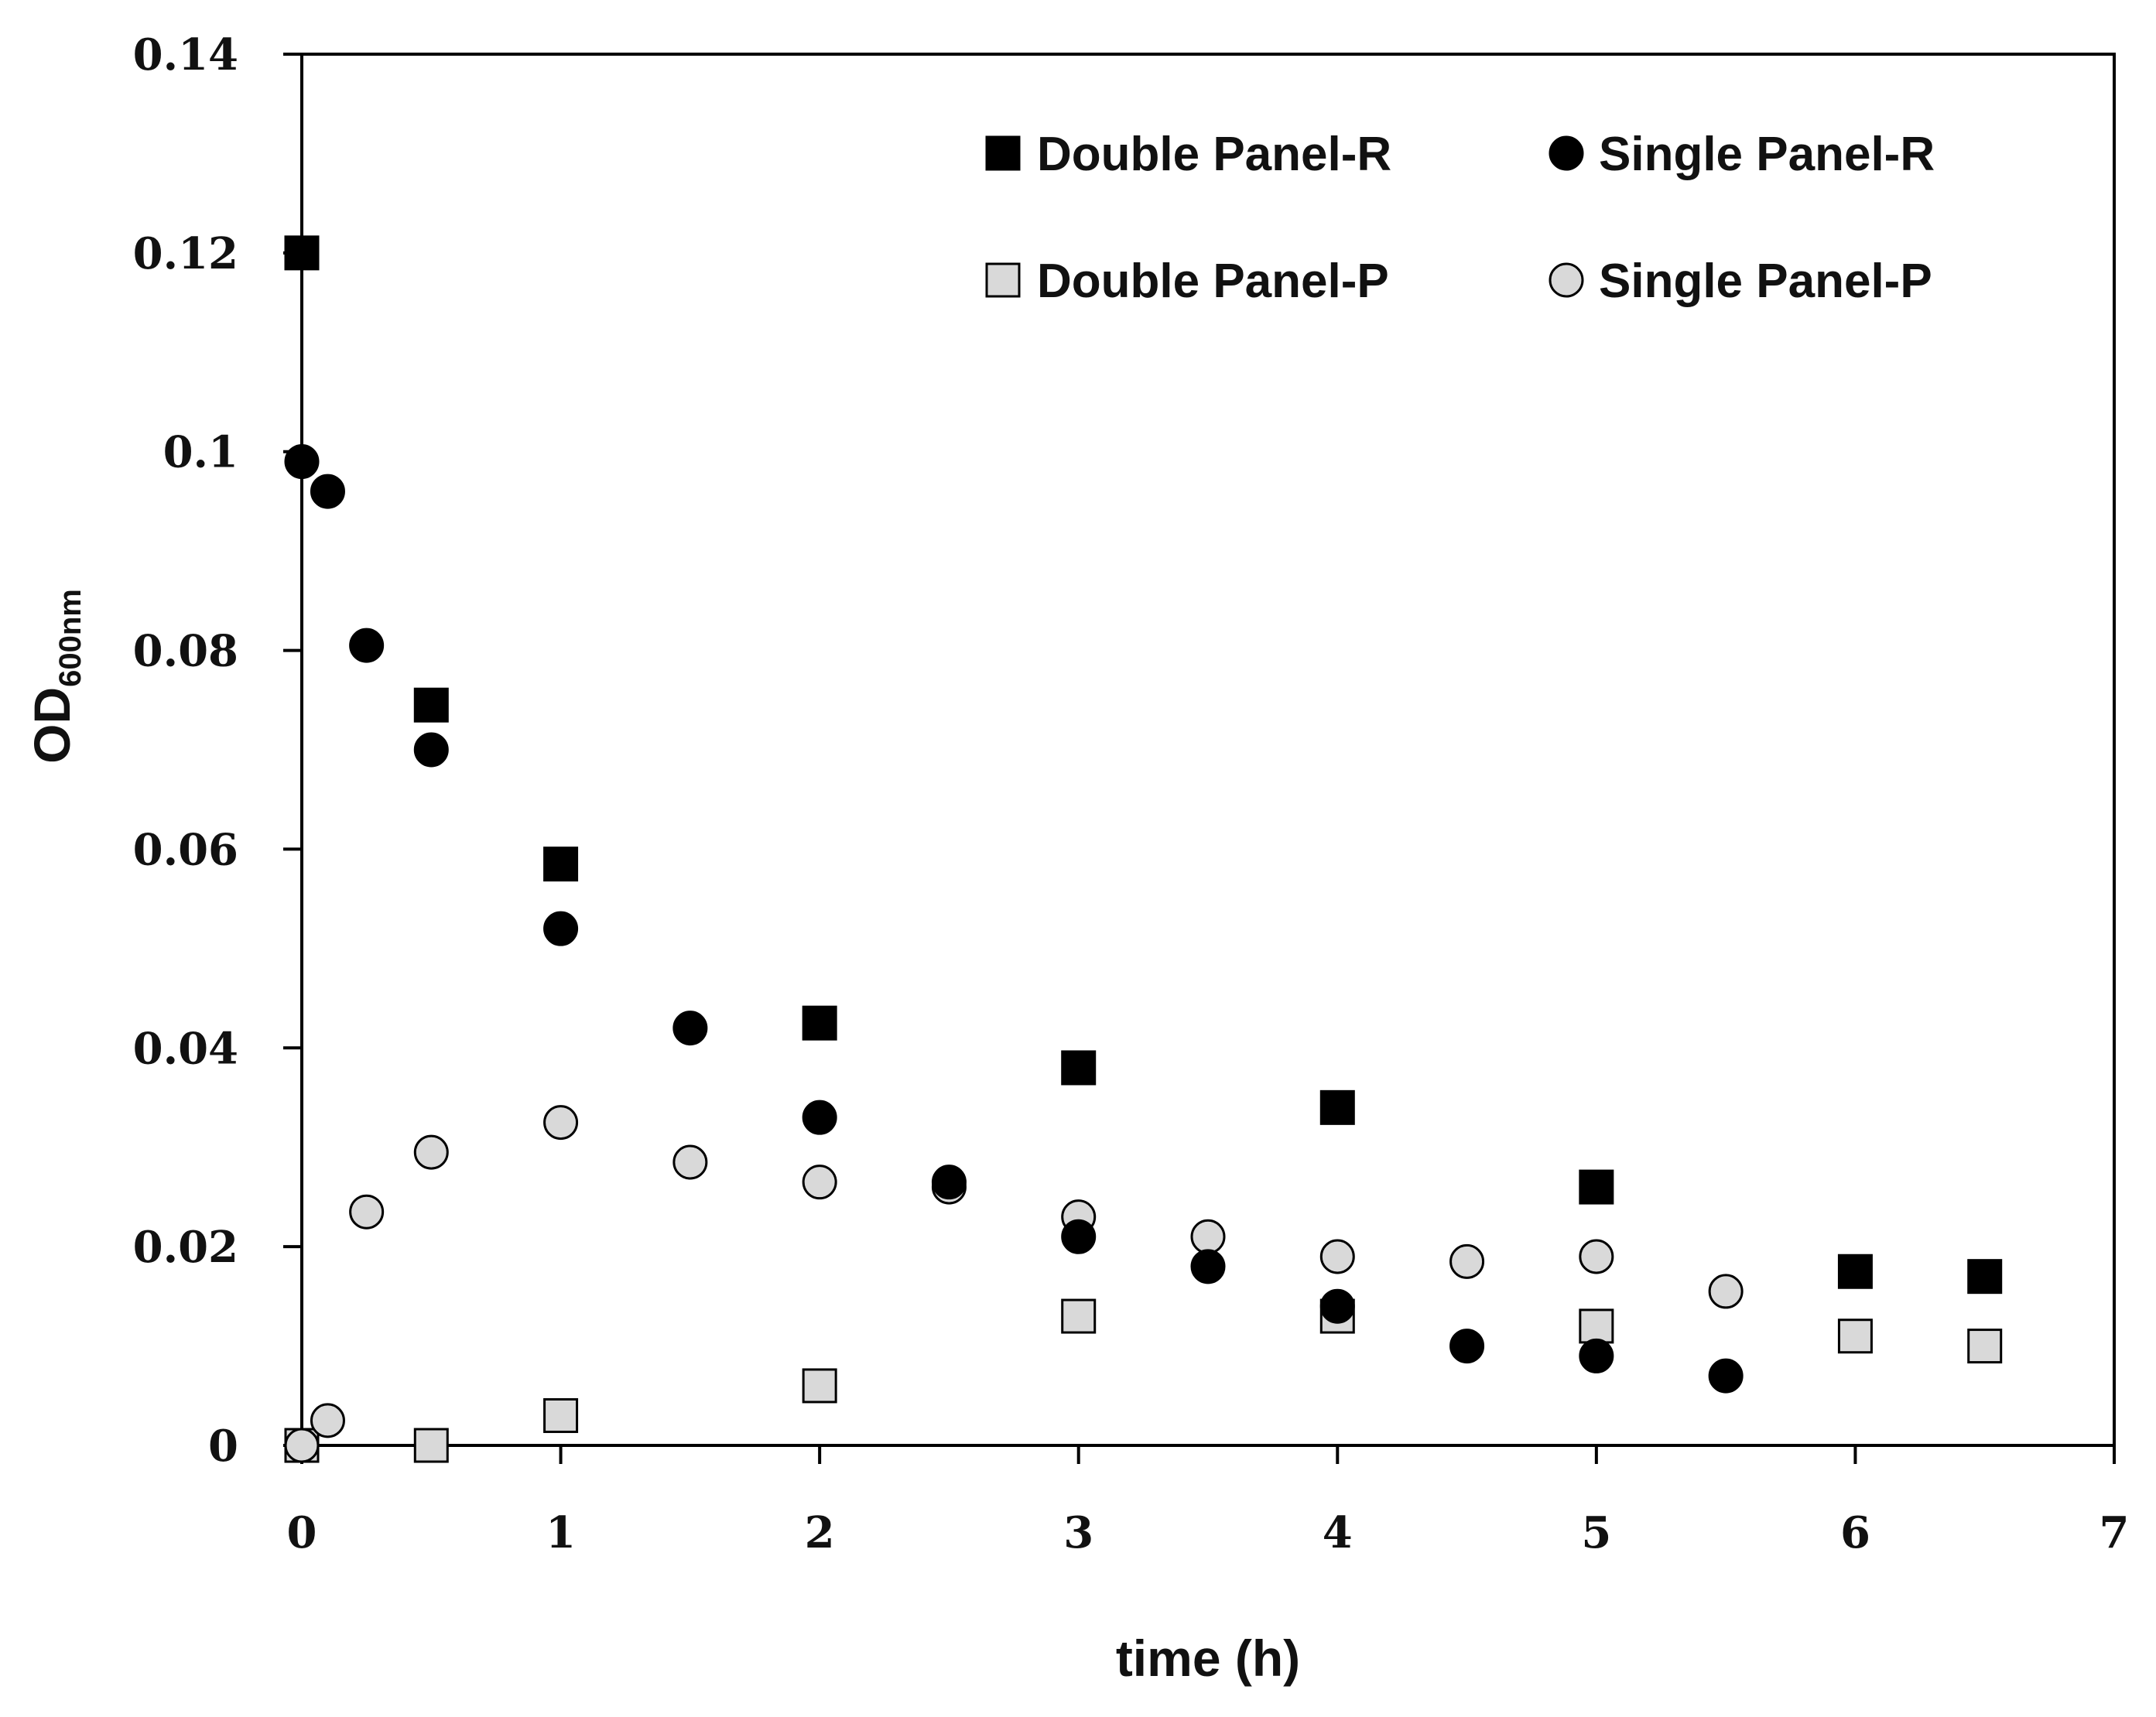 The image size is (2156, 1717). What do you see at coordinates (223, 1446) in the screenshot?
I see `y-tick-label: 0` at bounding box center [223, 1446].